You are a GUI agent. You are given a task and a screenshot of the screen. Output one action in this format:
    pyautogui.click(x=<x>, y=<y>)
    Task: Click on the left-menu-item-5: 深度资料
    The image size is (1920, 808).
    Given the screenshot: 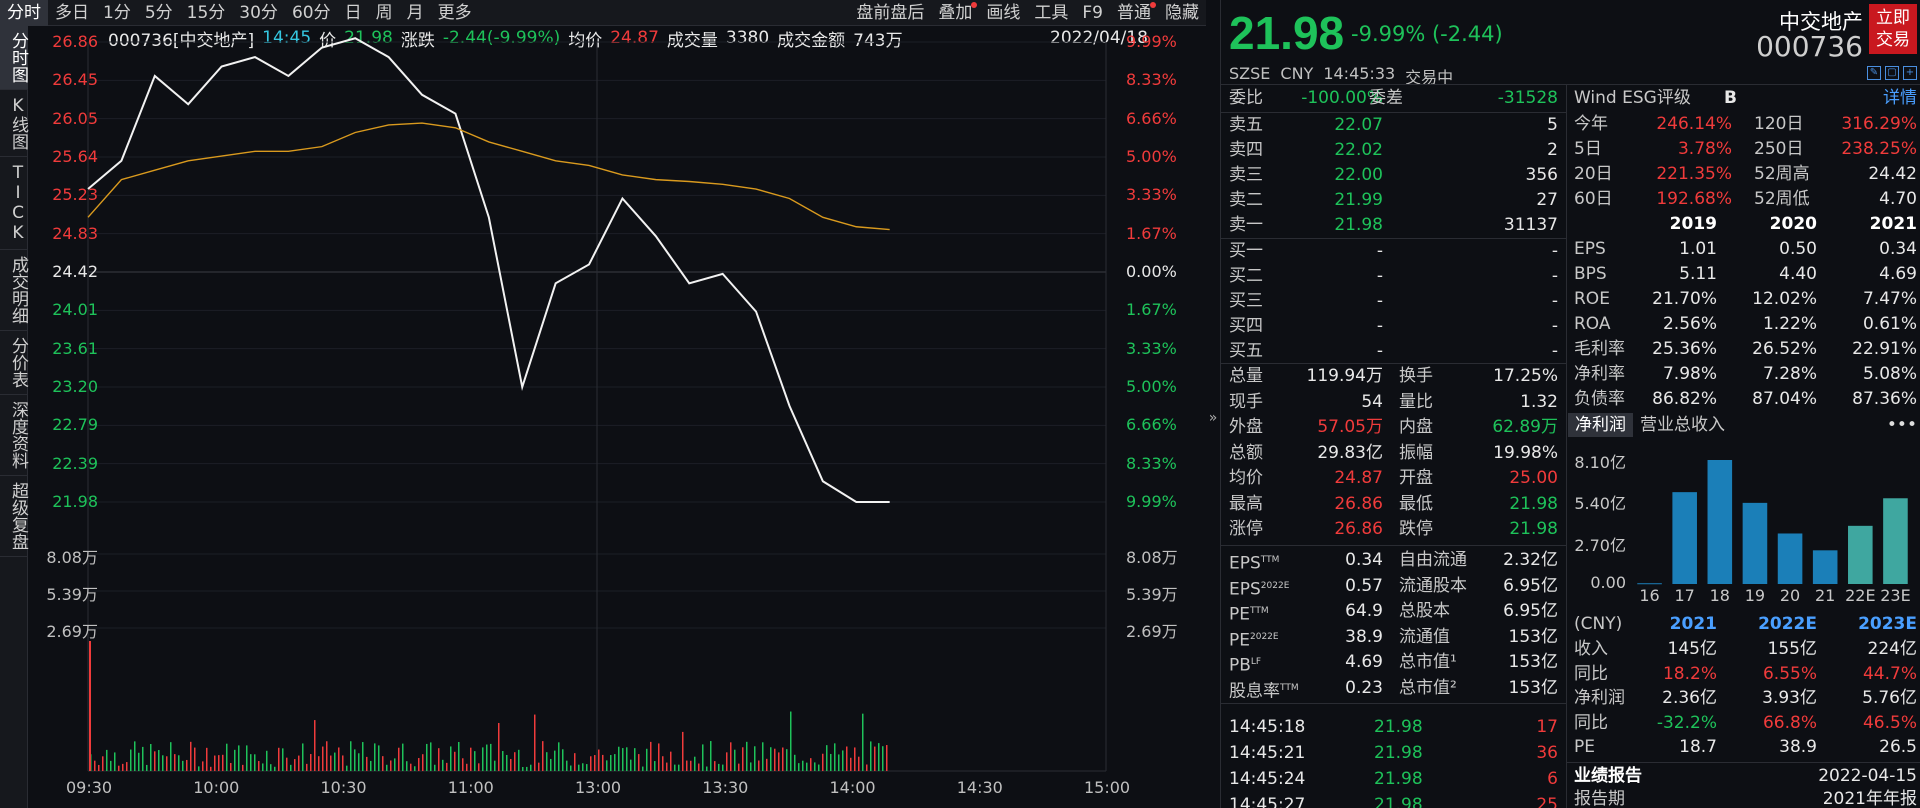 What is the action you would take?
    pyautogui.click(x=14, y=435)
    